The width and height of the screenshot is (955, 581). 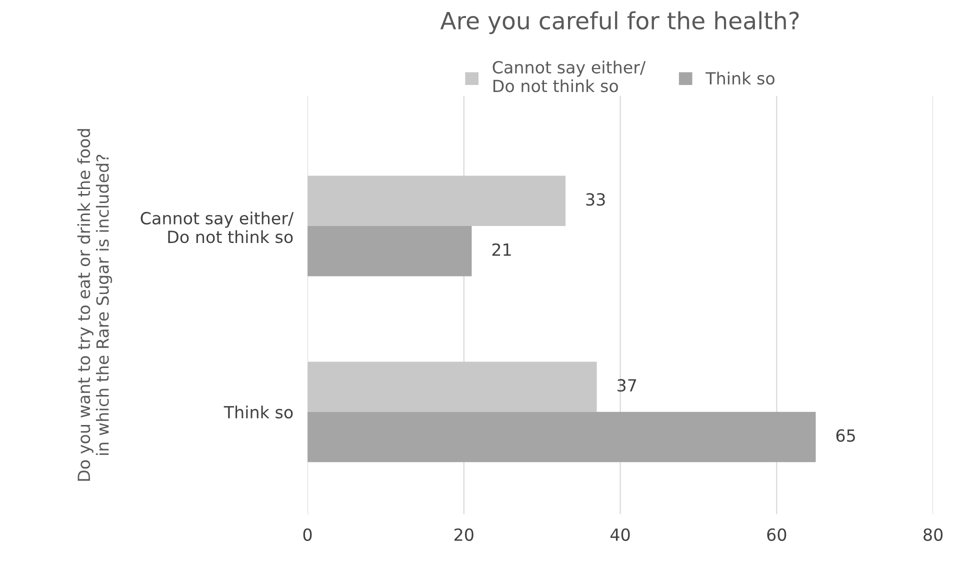 I want to click on data-label: 65, so click(x=845, y=435).